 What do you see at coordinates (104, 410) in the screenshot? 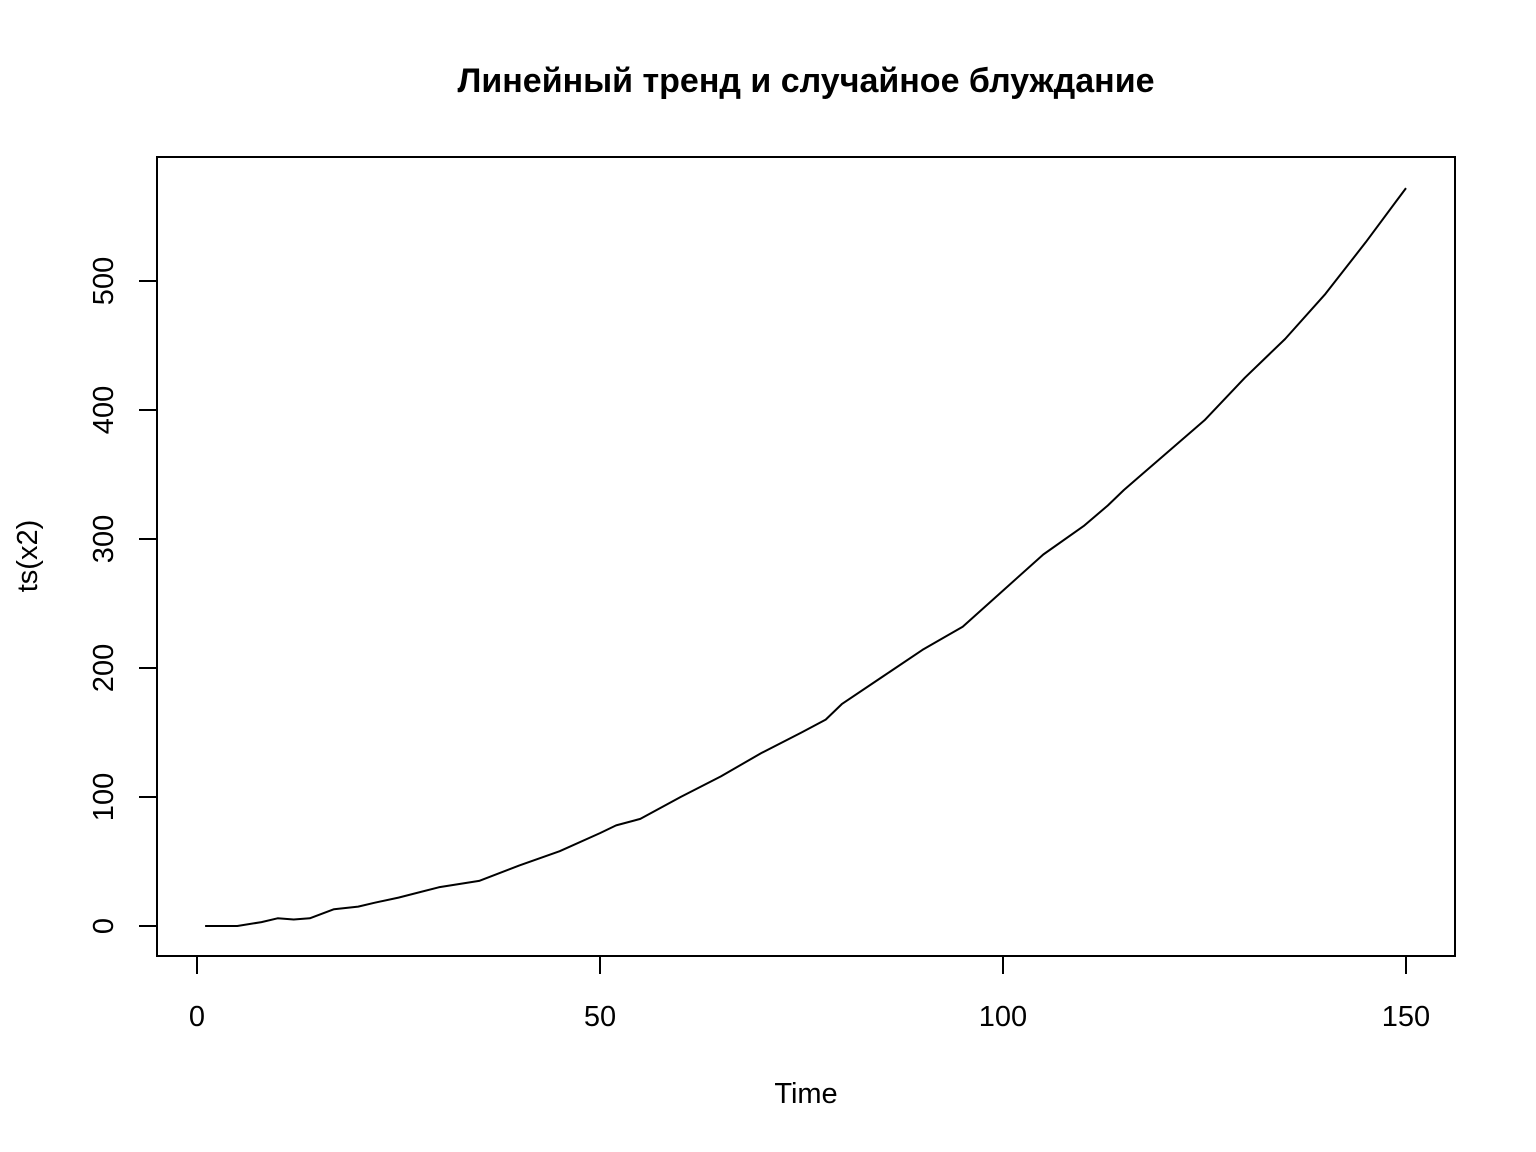
I see `y-tick-label: 400` at bounding box center [104, 410].